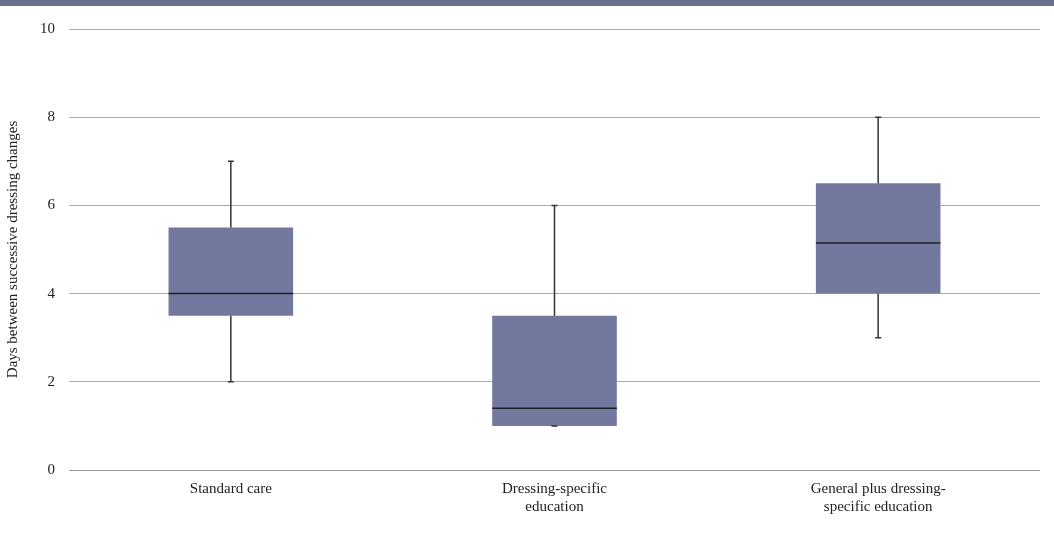  I want to click on y-tick-label: 2, so click(51, 380).